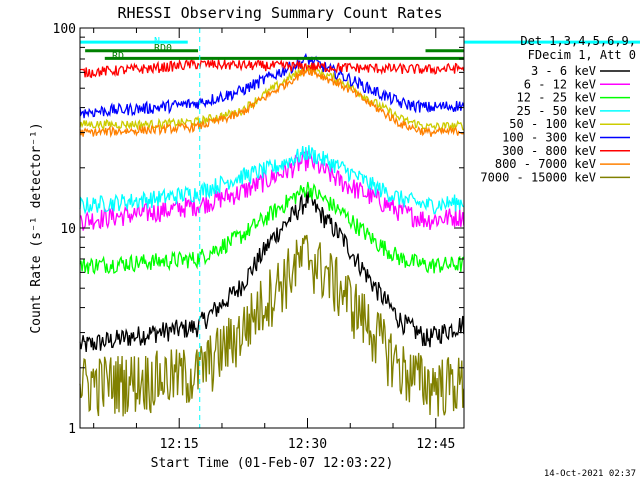 Image resolution: width=640 pixels, height=484 pixels. What do you see at coordinates (549, 151) in the screenshot?
I see `legend-label-7: 300 - 800 keV` at bounding box center [549, 151].